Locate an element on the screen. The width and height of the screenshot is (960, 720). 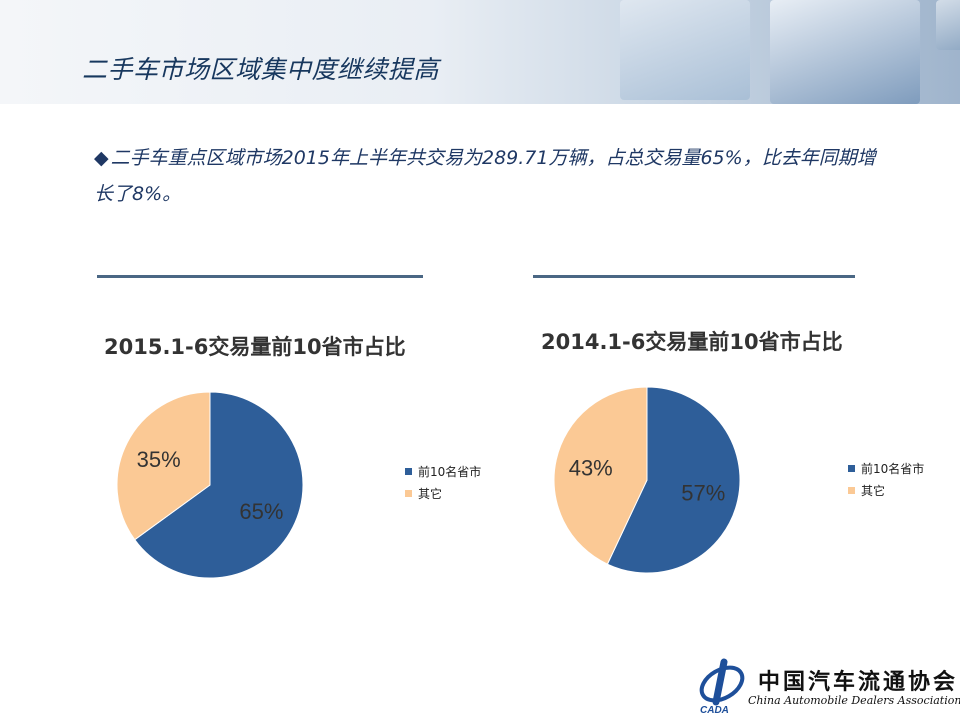
divider-left is located at coordinates (260, 276).